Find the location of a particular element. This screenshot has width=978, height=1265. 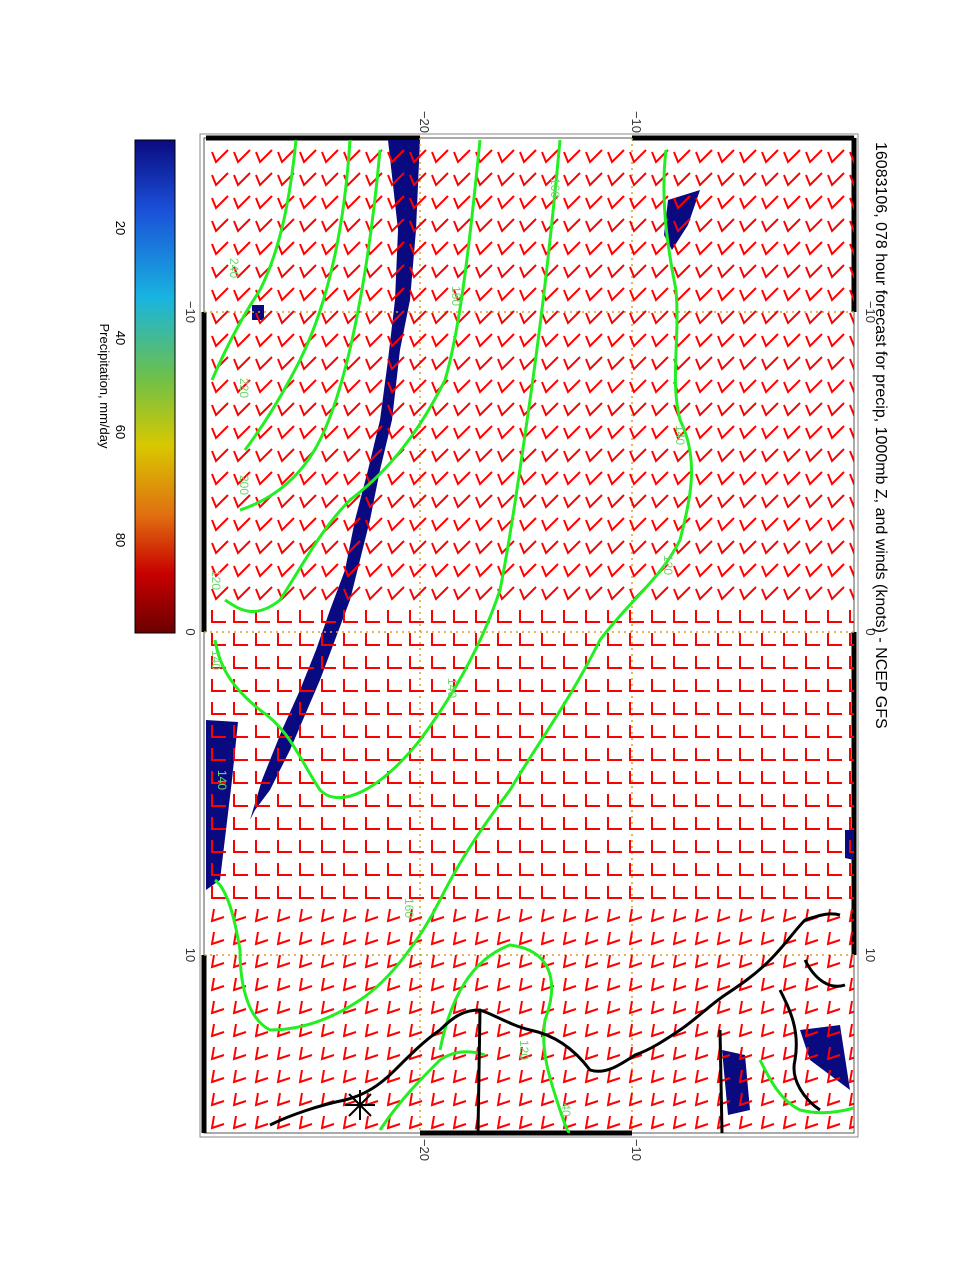

contour-line is located at coordinates (297, 295).